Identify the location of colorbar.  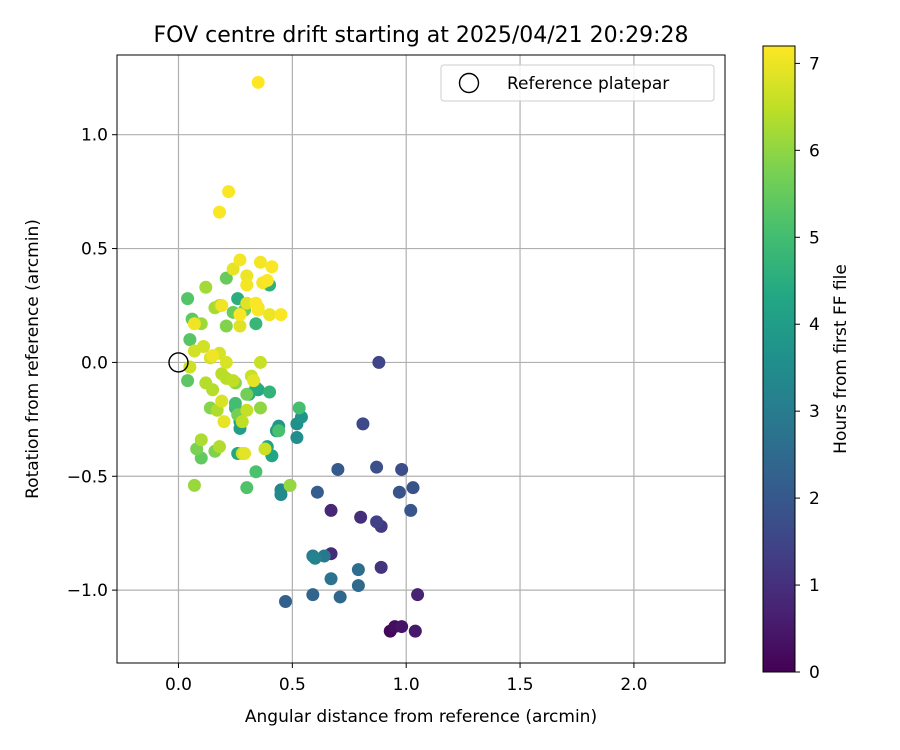
(779, 359).